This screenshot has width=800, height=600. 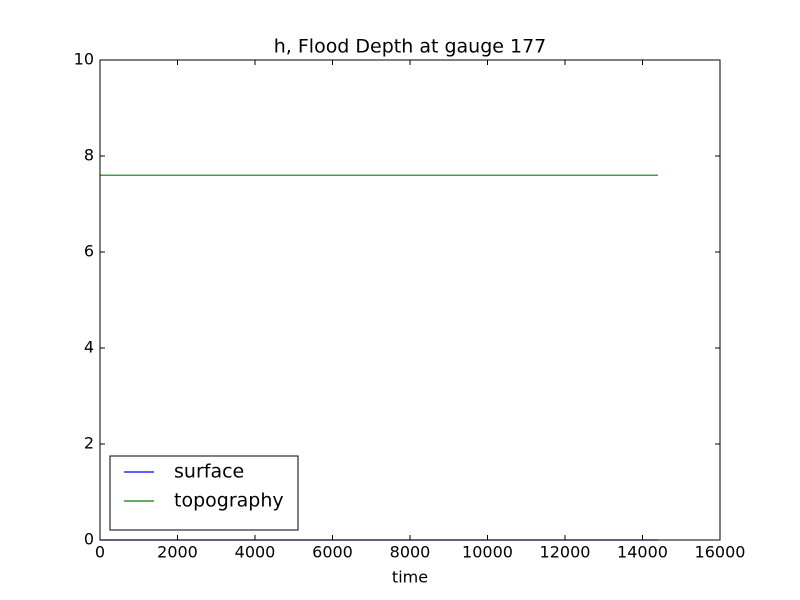 What do you see at coordinates (209, 472) in the screenshot?
I see `legend-label: surface` at bounding box center [209, 472].